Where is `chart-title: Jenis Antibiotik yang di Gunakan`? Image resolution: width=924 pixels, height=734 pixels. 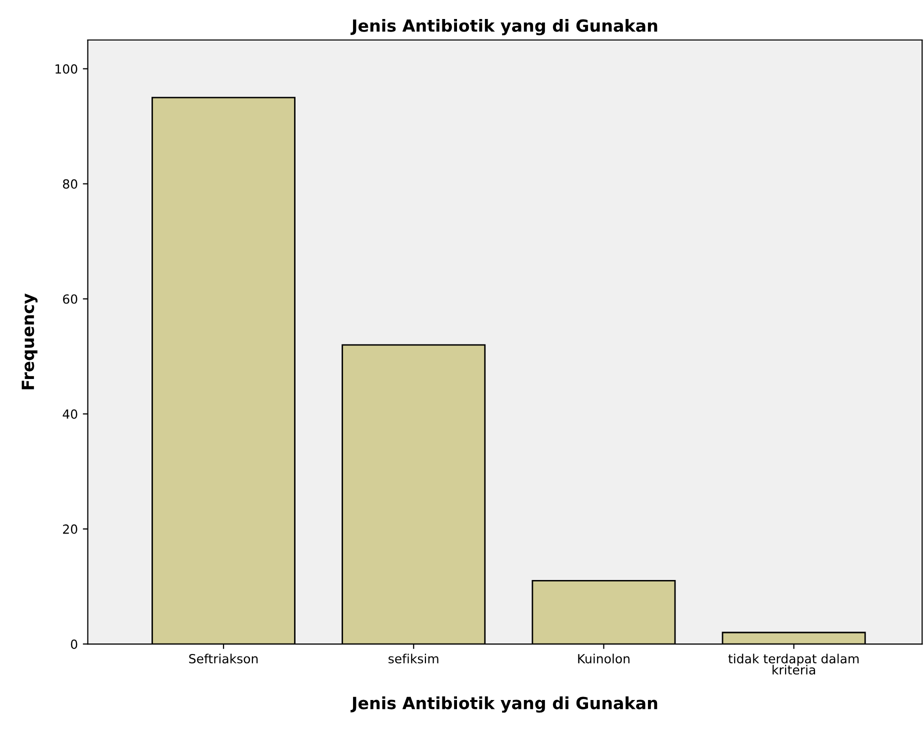
chart-title: Jenis Antibiotik yang di Gunakan is located at coordinates (504, 27).